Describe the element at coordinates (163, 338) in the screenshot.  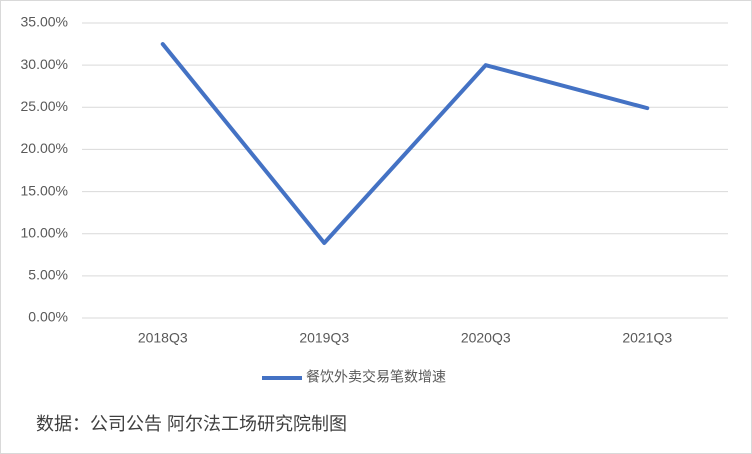
I see `x-tick-label: 2018Q3` at that location.